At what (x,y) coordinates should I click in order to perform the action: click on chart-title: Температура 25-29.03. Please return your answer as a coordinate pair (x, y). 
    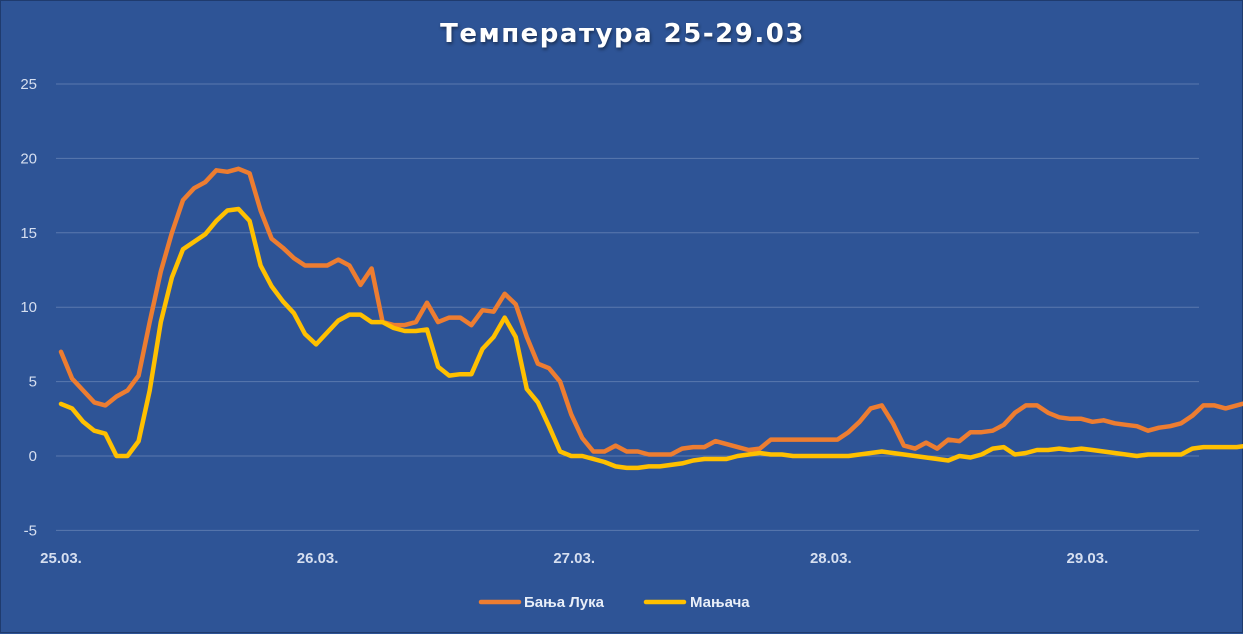
    Looking at the image, I should click on (622, 34).